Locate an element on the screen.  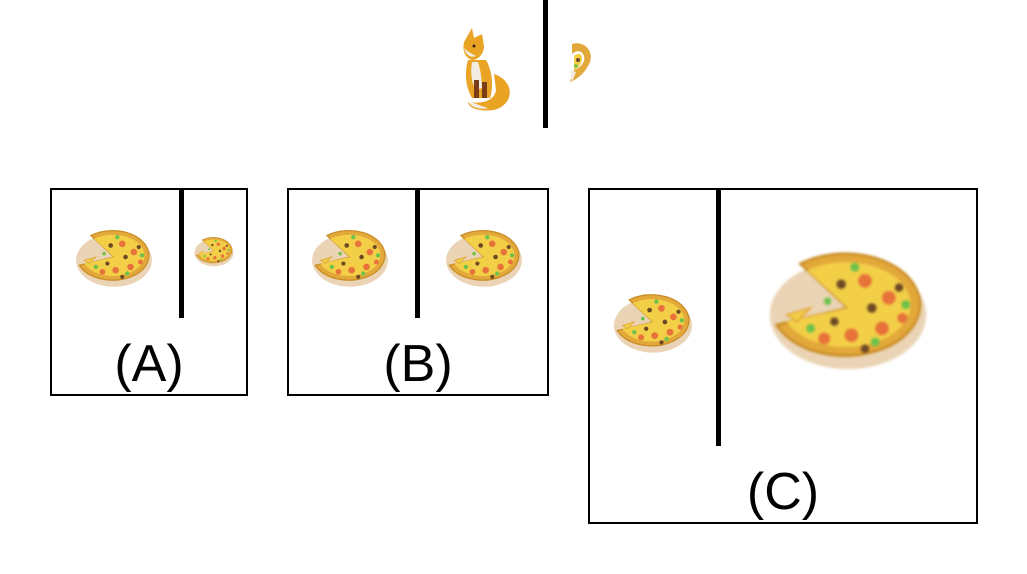
option-b-label: (B) is located at coordinates (418, 364).